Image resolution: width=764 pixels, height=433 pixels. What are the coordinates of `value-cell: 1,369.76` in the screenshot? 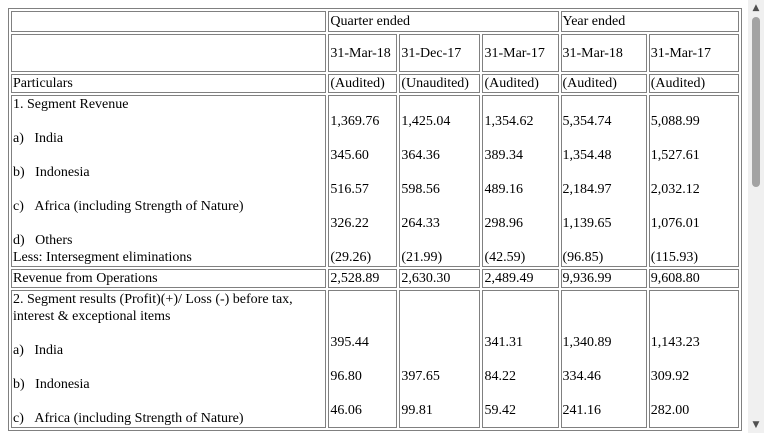 It's located at (355, 121).